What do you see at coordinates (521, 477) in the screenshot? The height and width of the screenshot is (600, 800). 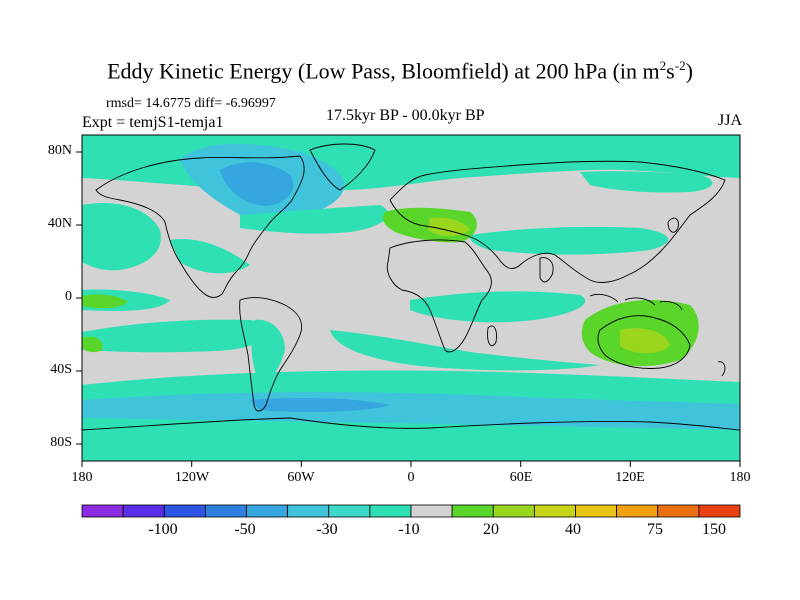 I see `lon-label: 60E` at bounding box center [521, 477].